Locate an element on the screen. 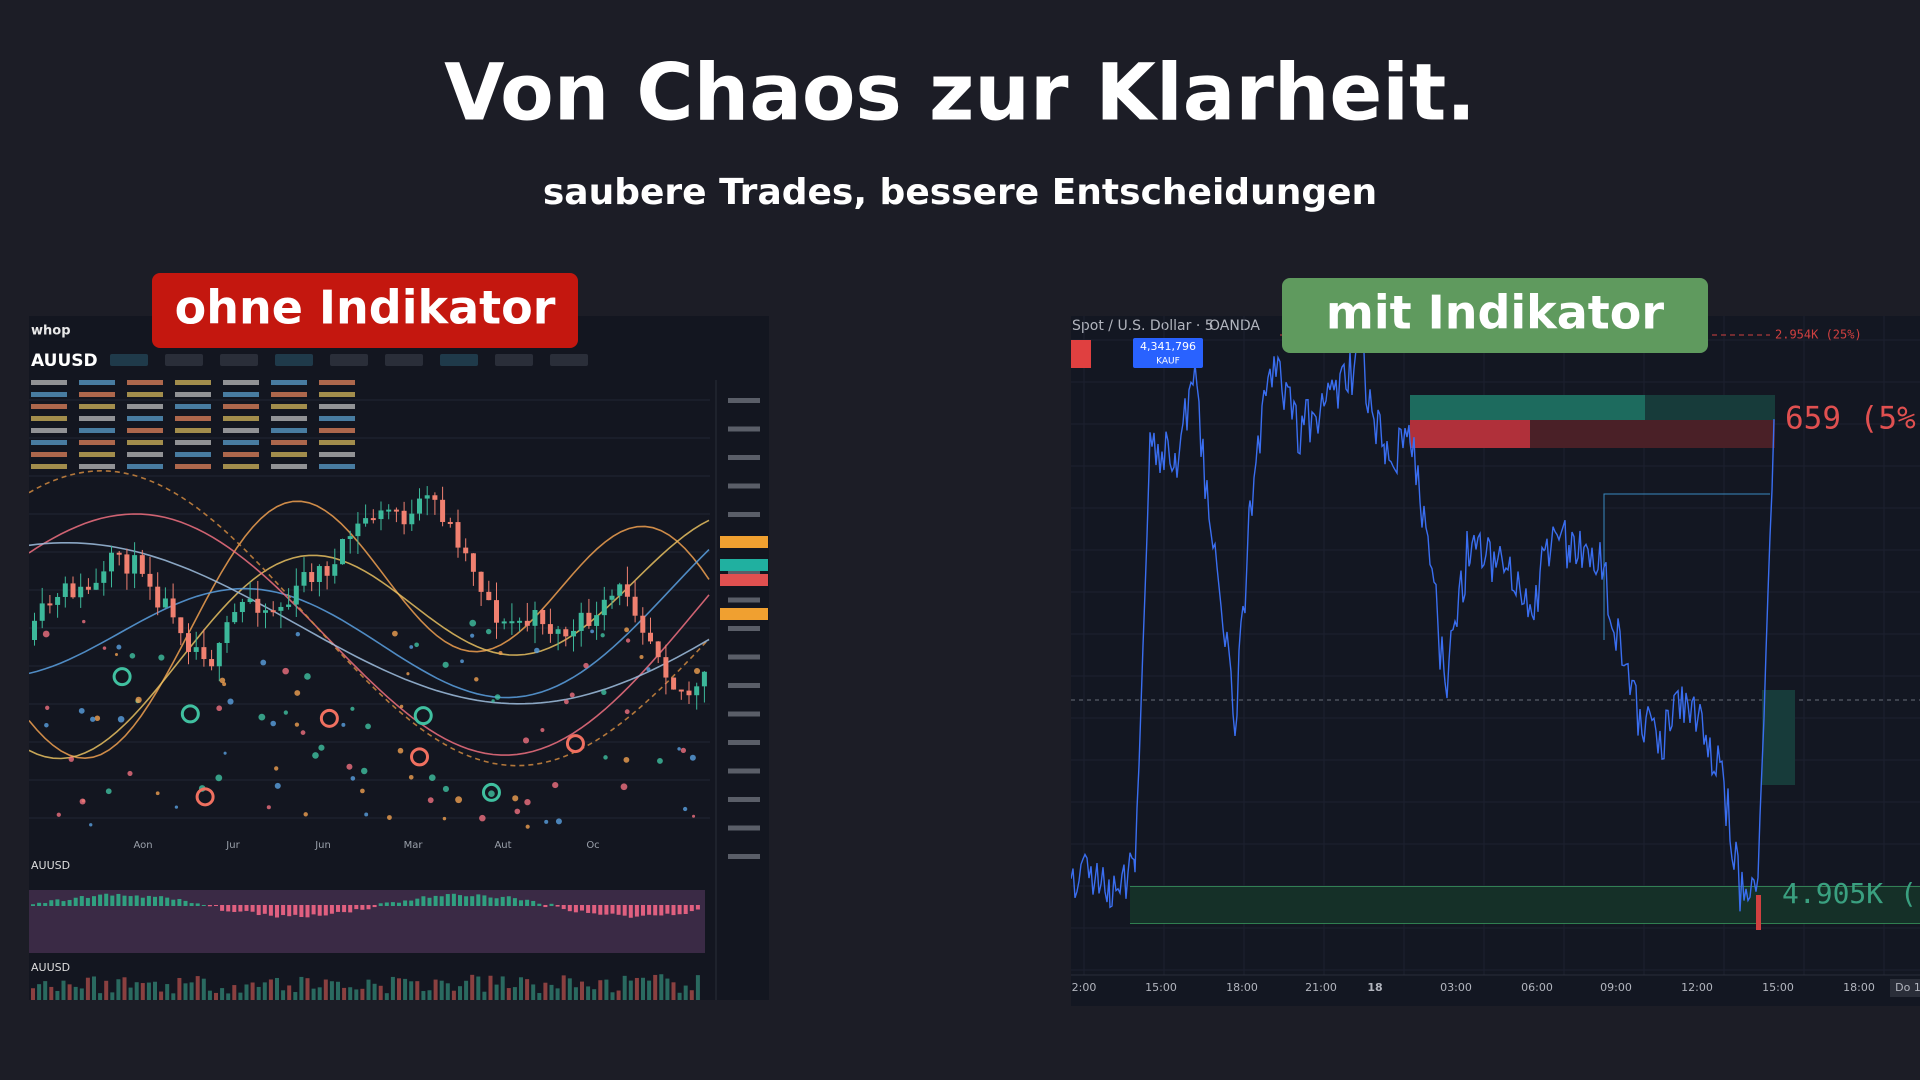 The width and height of the screenshot is (1920, 1080). level-green: 4.905K ( is located at coordinates (1849, 893).